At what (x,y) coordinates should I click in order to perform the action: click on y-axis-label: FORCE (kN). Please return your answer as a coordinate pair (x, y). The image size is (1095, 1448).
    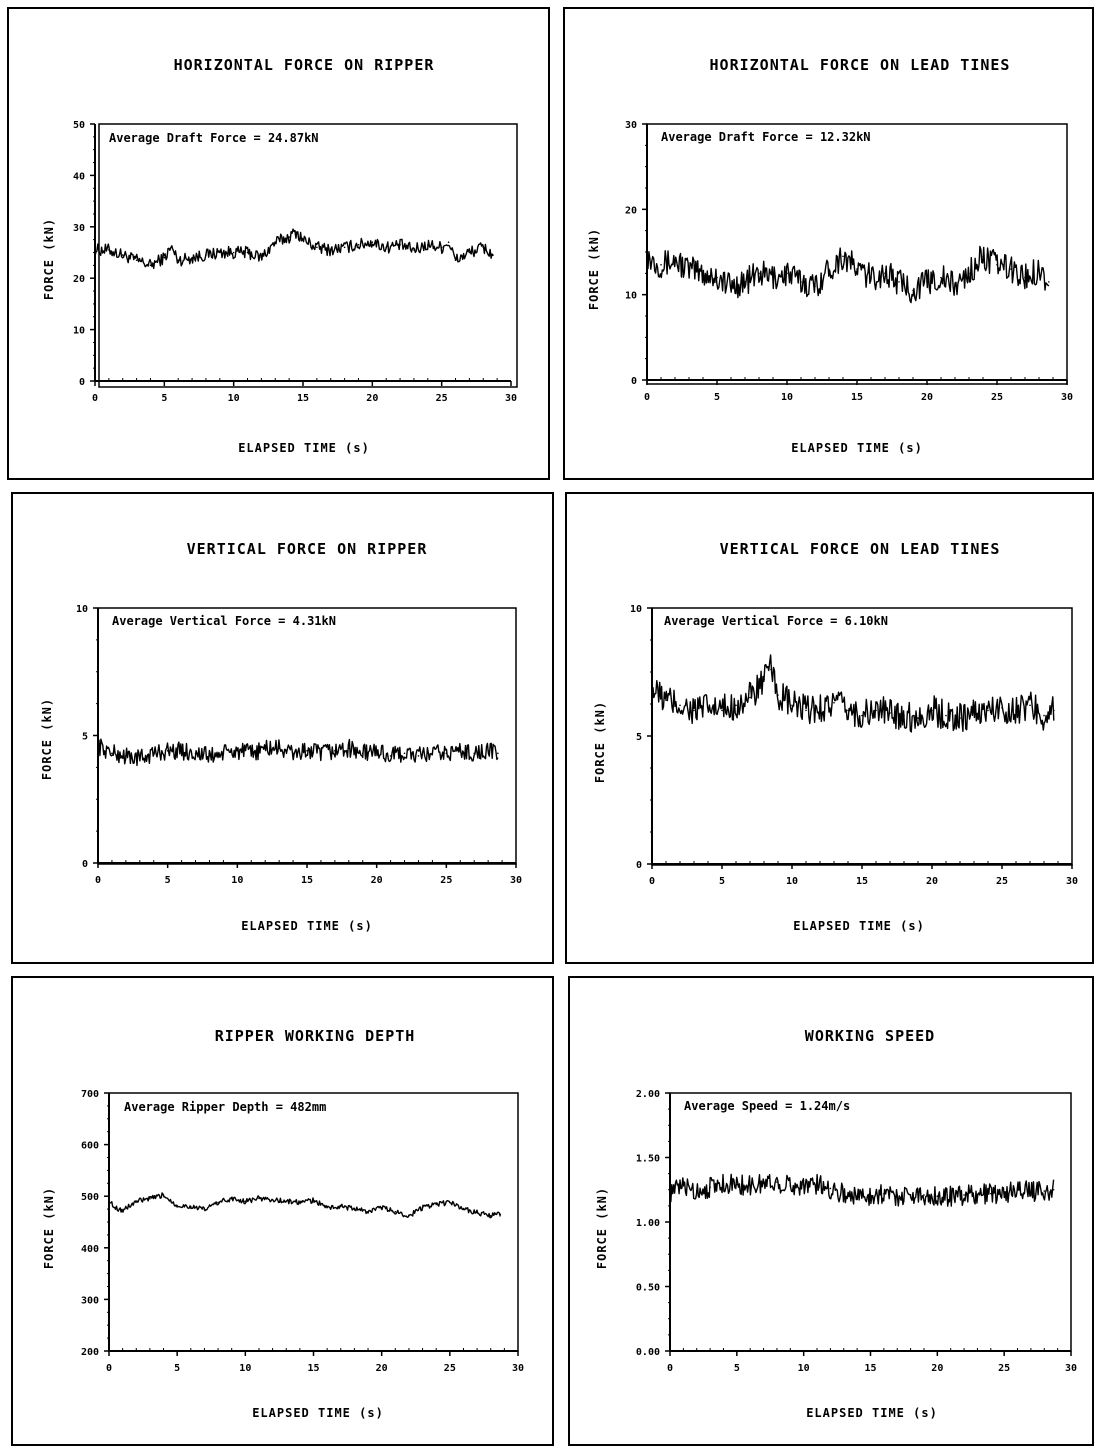
    Looking at the image, I should click on (47, 739).